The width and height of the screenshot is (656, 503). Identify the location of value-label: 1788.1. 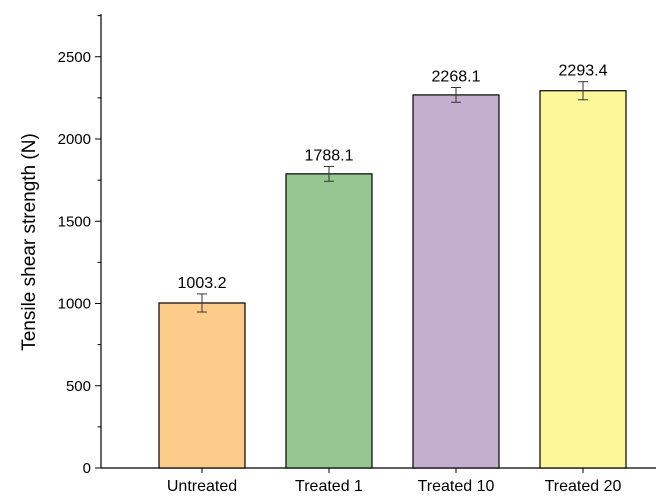
(329, 155).